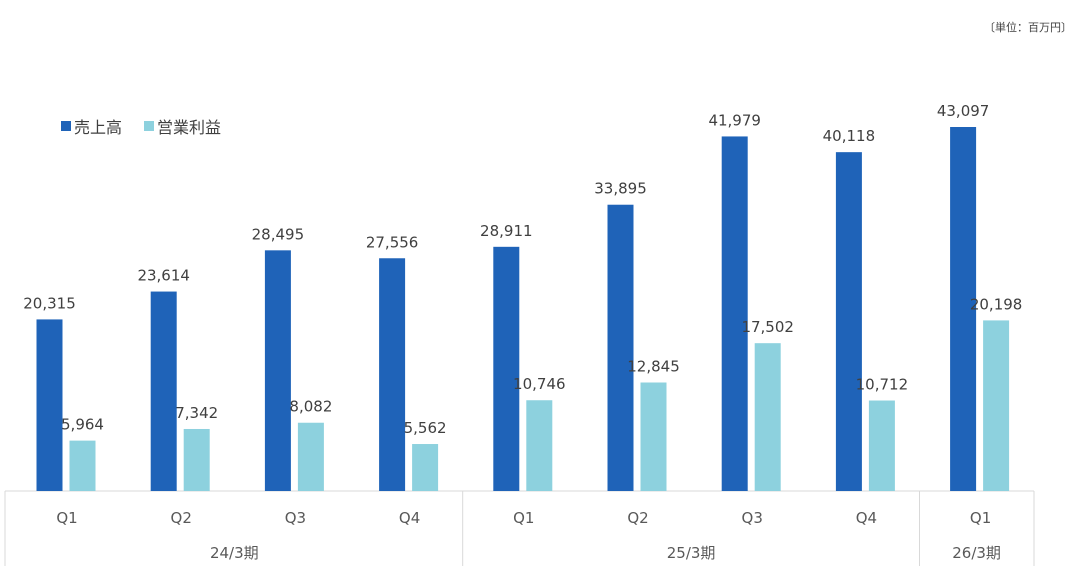 The width and height of the screenshot is (1080, 585). Describe the element at coordinates (189, 127) in the screenshot. I see `legend-label-operating-profit: 営業利益` at that location.